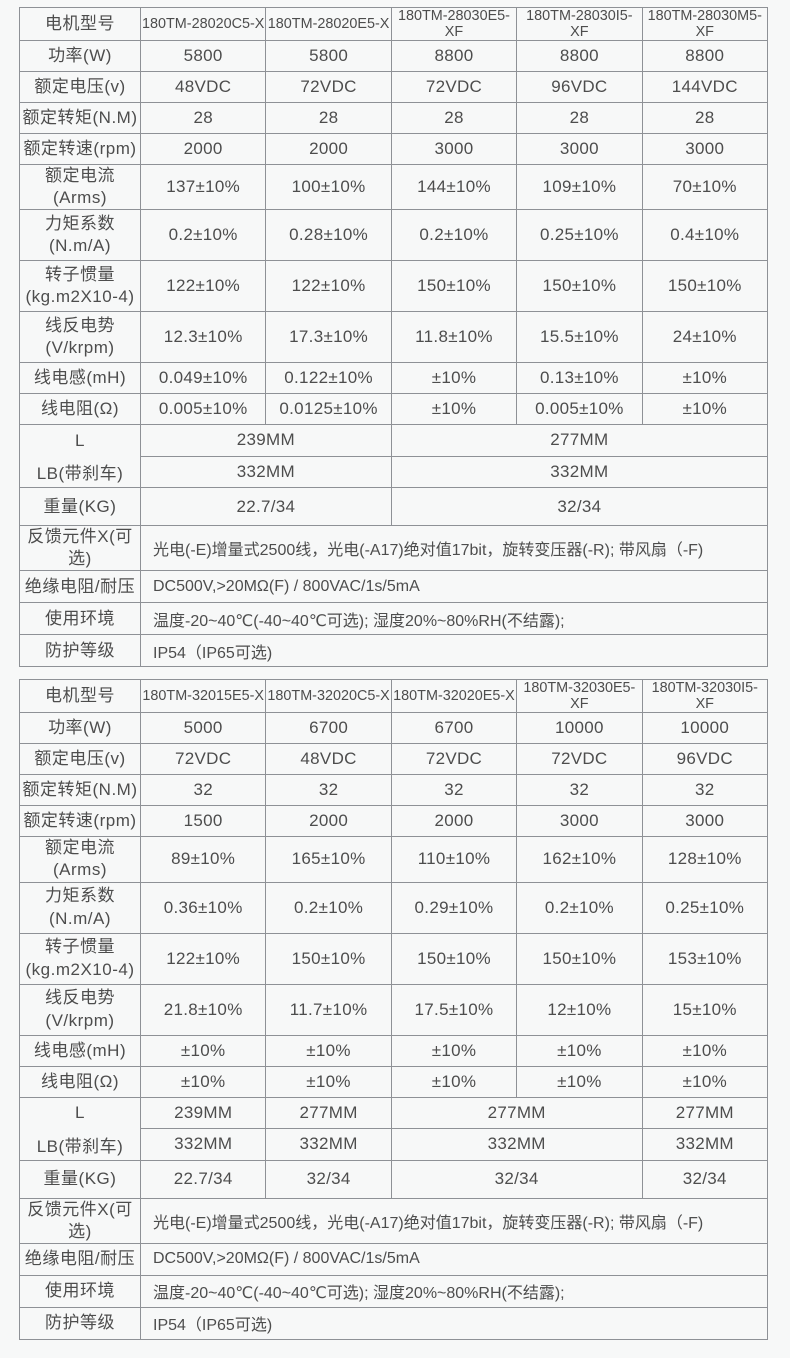  I want to click on model-name-cell: 180TM-28030M5-XF, so click(705, 24).